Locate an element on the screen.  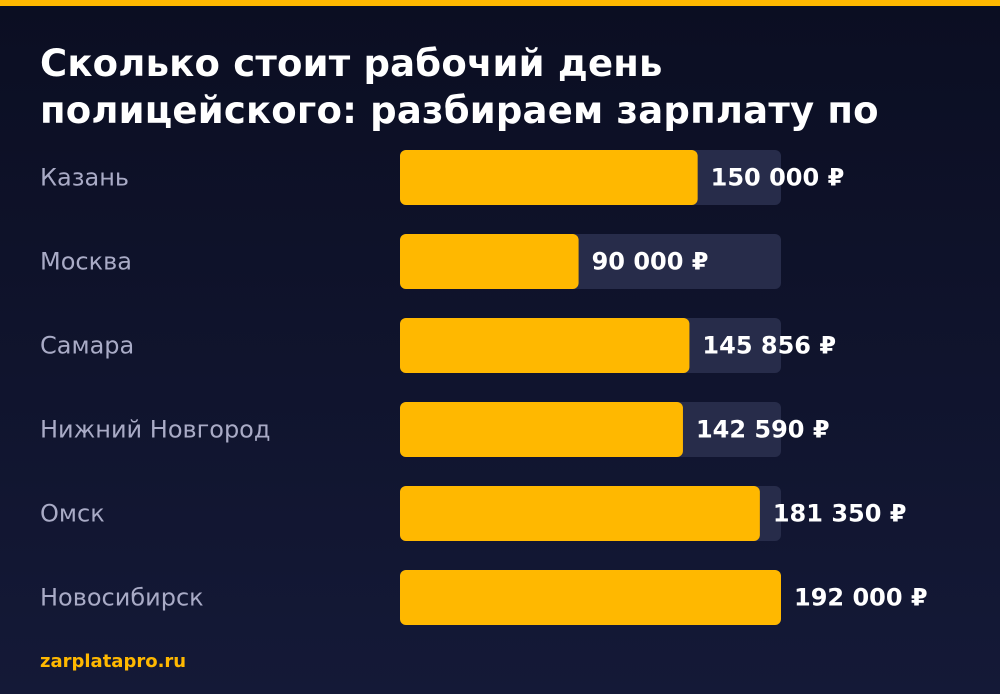
value-label: 142 590 ₽ is located at coordinates (763, 430).